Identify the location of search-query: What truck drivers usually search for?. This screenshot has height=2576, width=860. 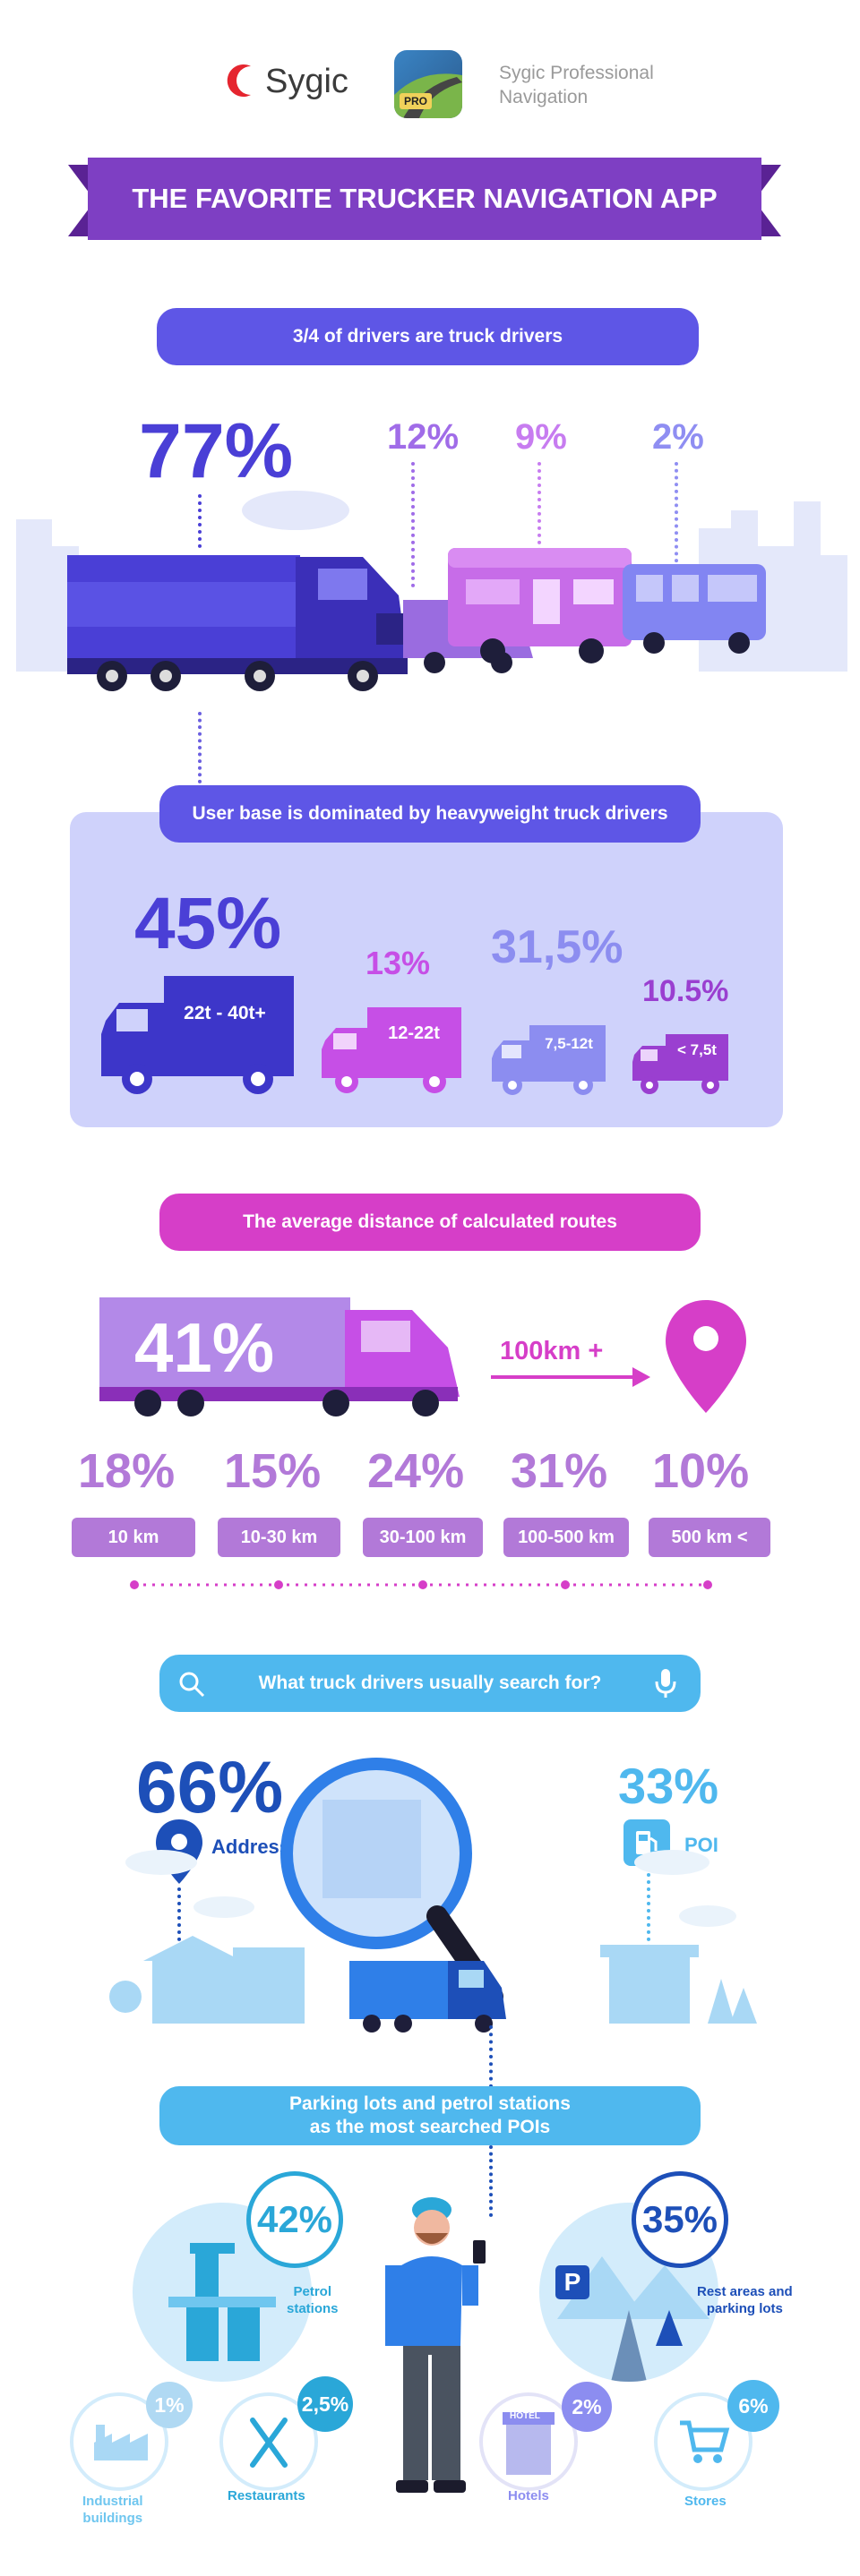
(430, 1683).